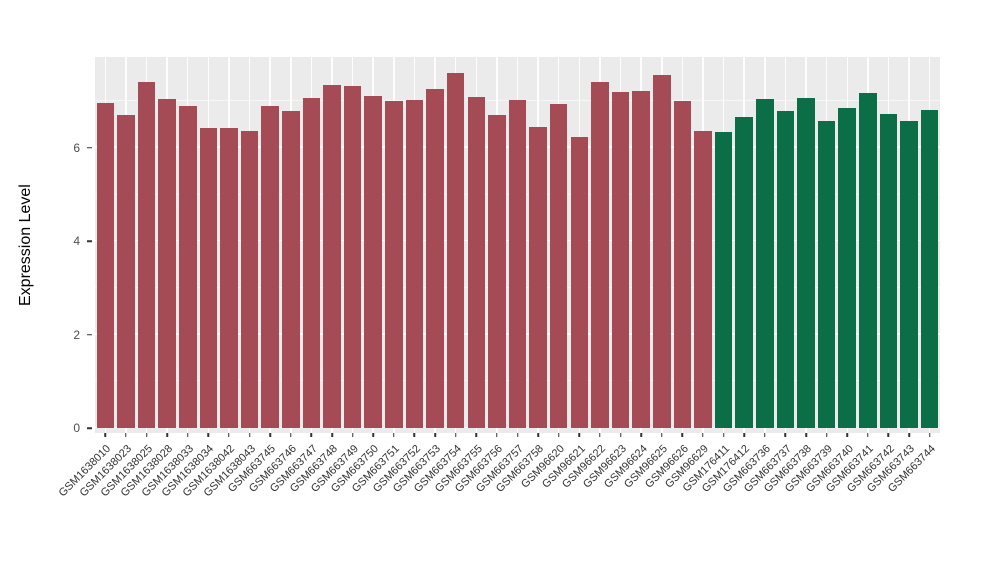  I want to click on bar-gsm1638028, so click(167, 263).